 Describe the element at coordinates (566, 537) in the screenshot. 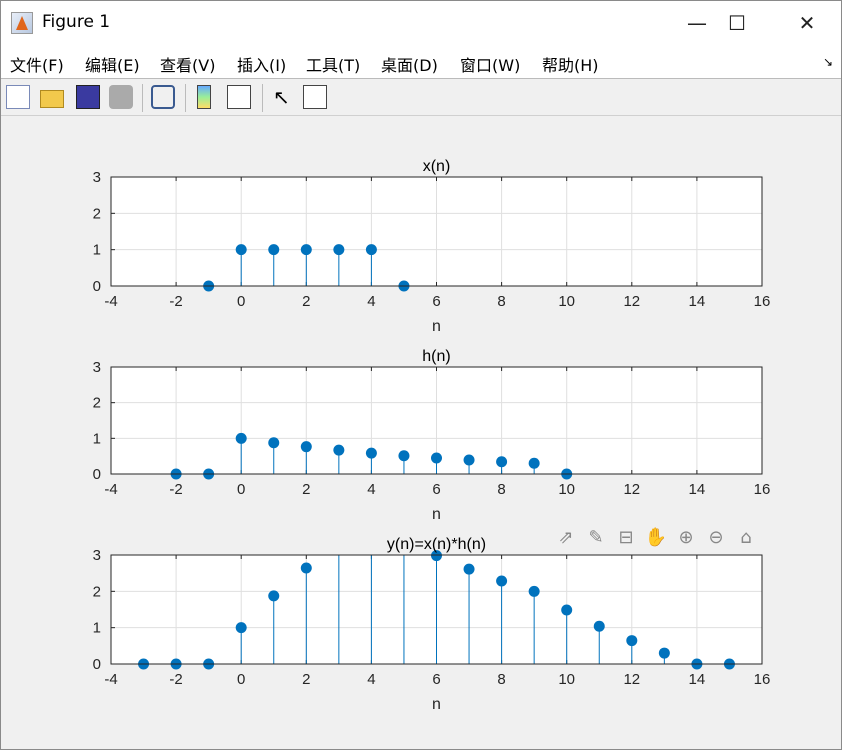

I see `export-icon: ⇗` at that location.